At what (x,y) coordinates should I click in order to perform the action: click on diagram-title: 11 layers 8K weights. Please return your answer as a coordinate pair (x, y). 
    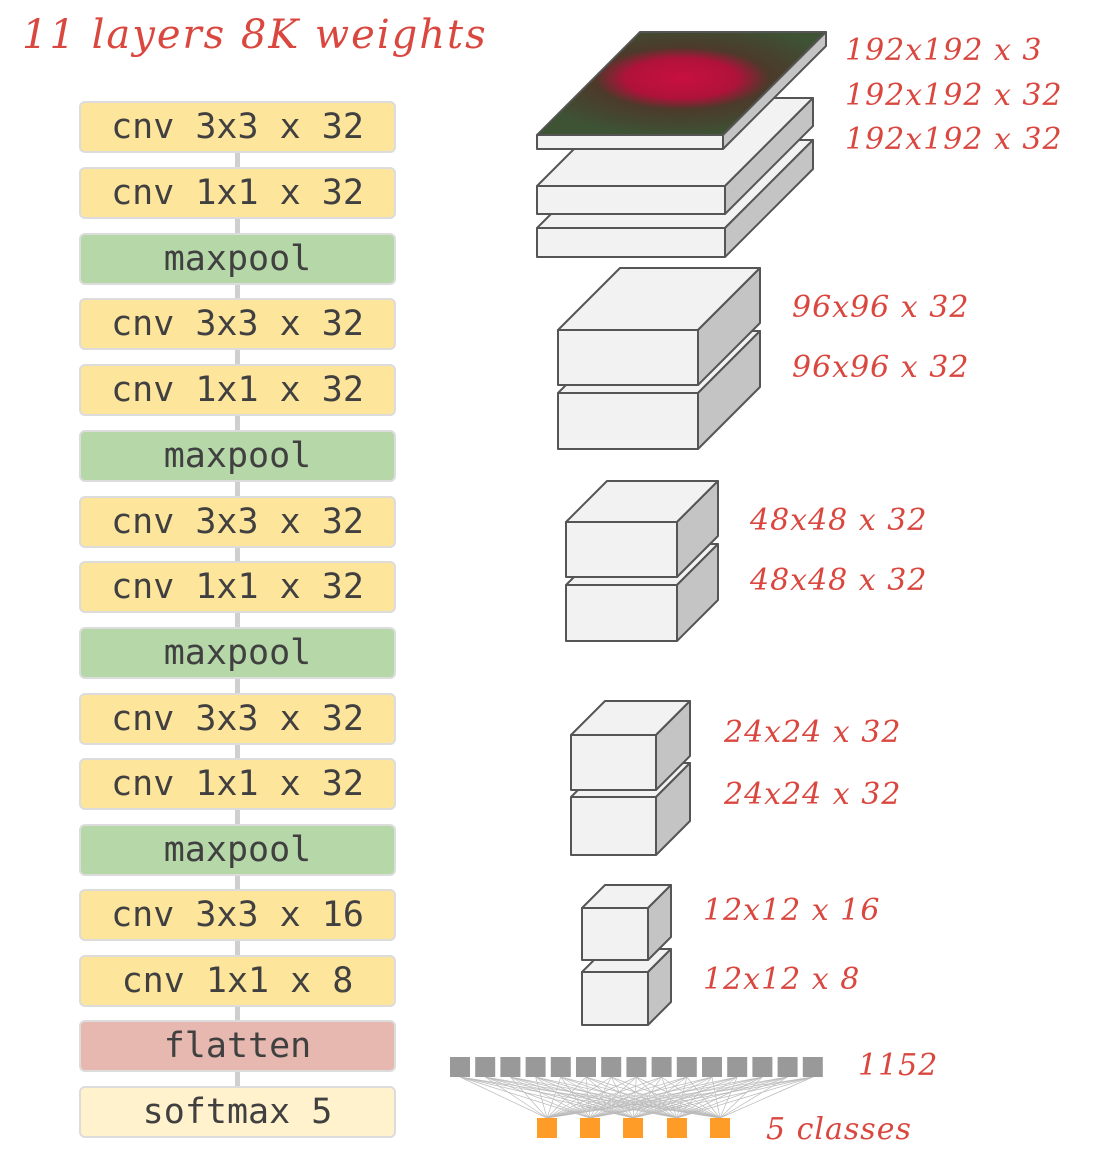
    Looking at the image, I should click on (255, 35).